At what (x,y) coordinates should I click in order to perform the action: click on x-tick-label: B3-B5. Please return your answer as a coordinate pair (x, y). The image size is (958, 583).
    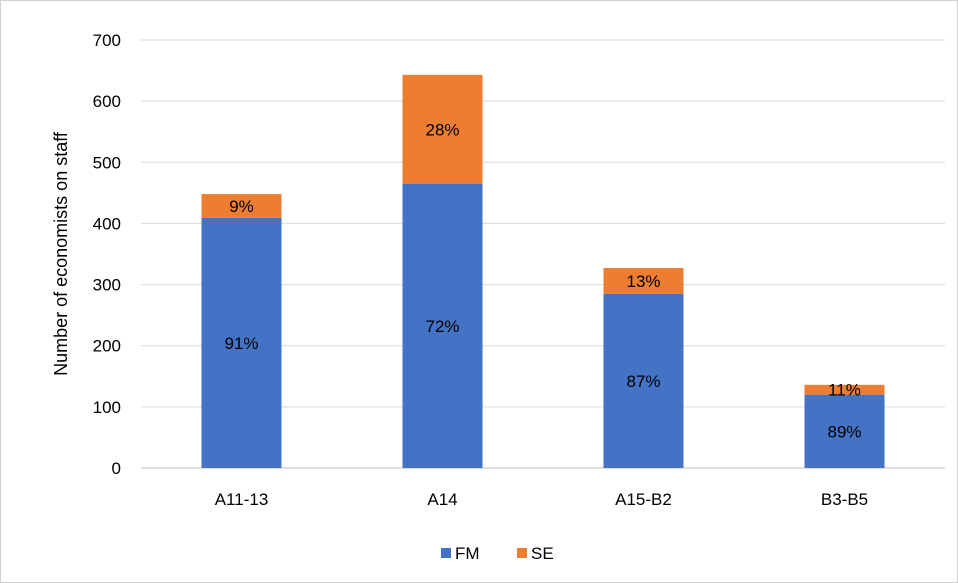
    Looking at the image, I should click on (844, 499).